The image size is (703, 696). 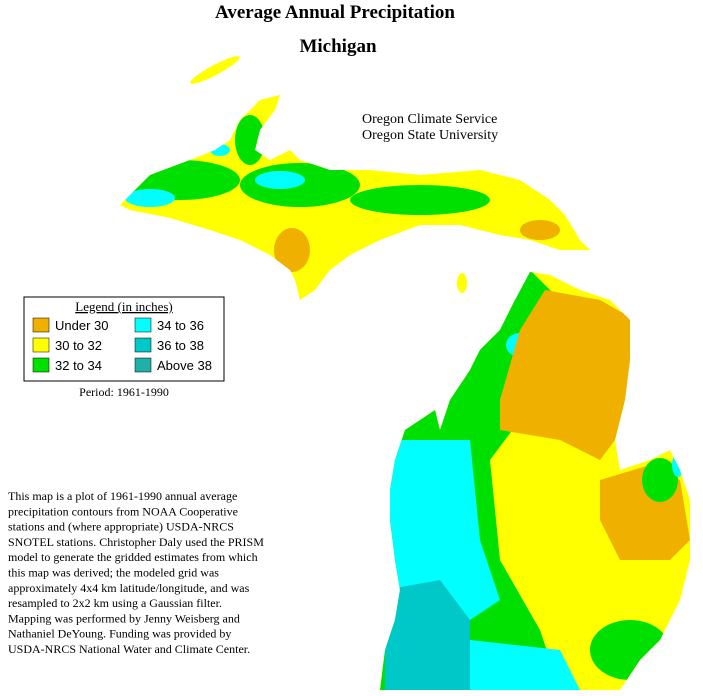 I want to click on island, so click(x=462, y=283).